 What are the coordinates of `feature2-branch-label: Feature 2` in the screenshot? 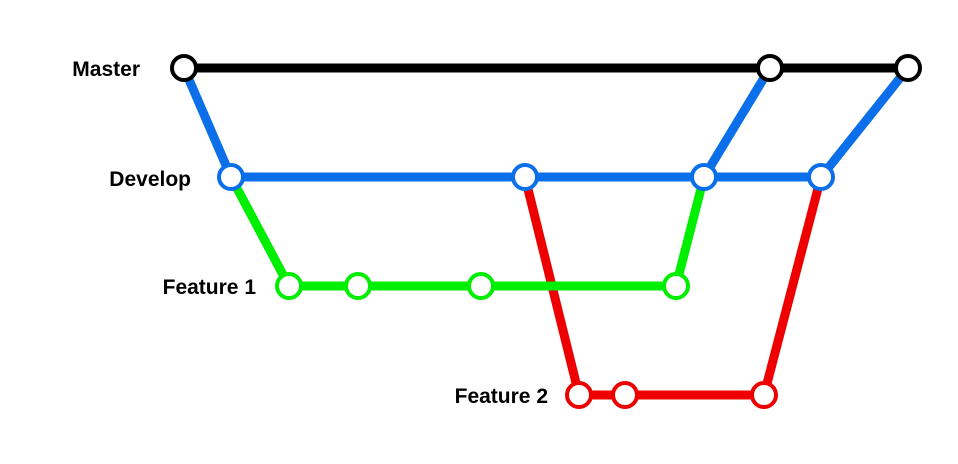 It's located at (501, 396).